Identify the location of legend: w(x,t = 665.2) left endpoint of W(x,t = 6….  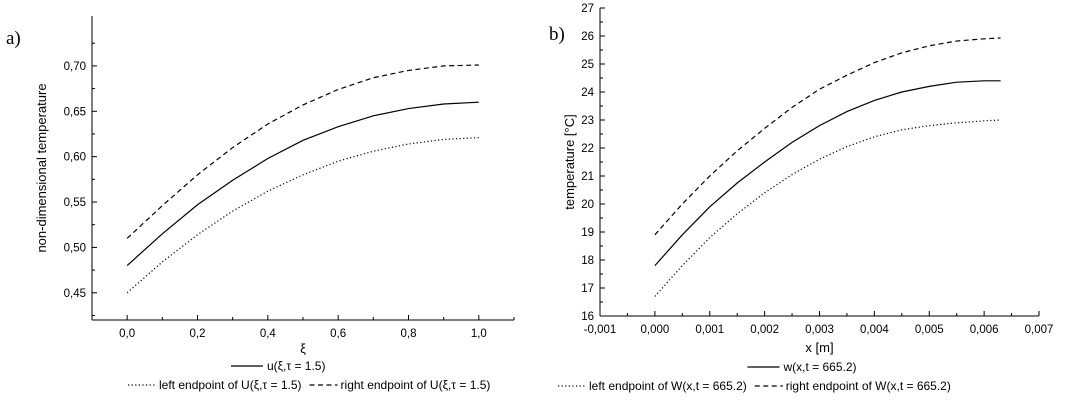
(754, 376).